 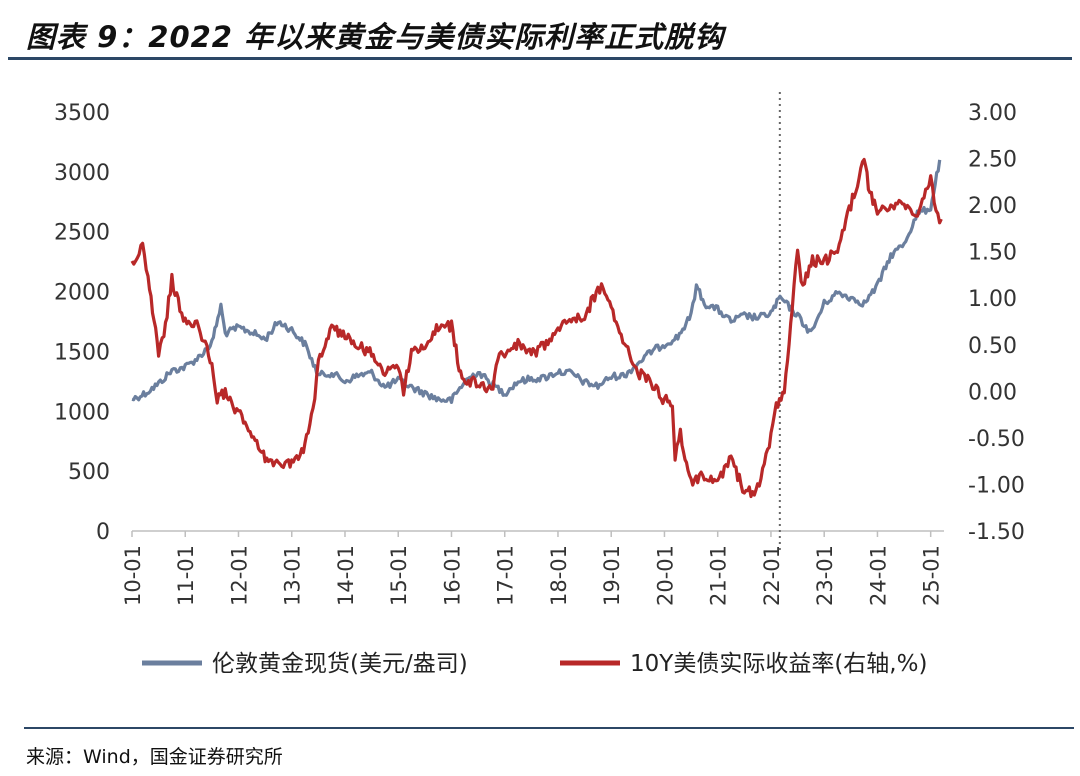 I want to click on x-tick-label: 17-01, so click(x=506, y=575).